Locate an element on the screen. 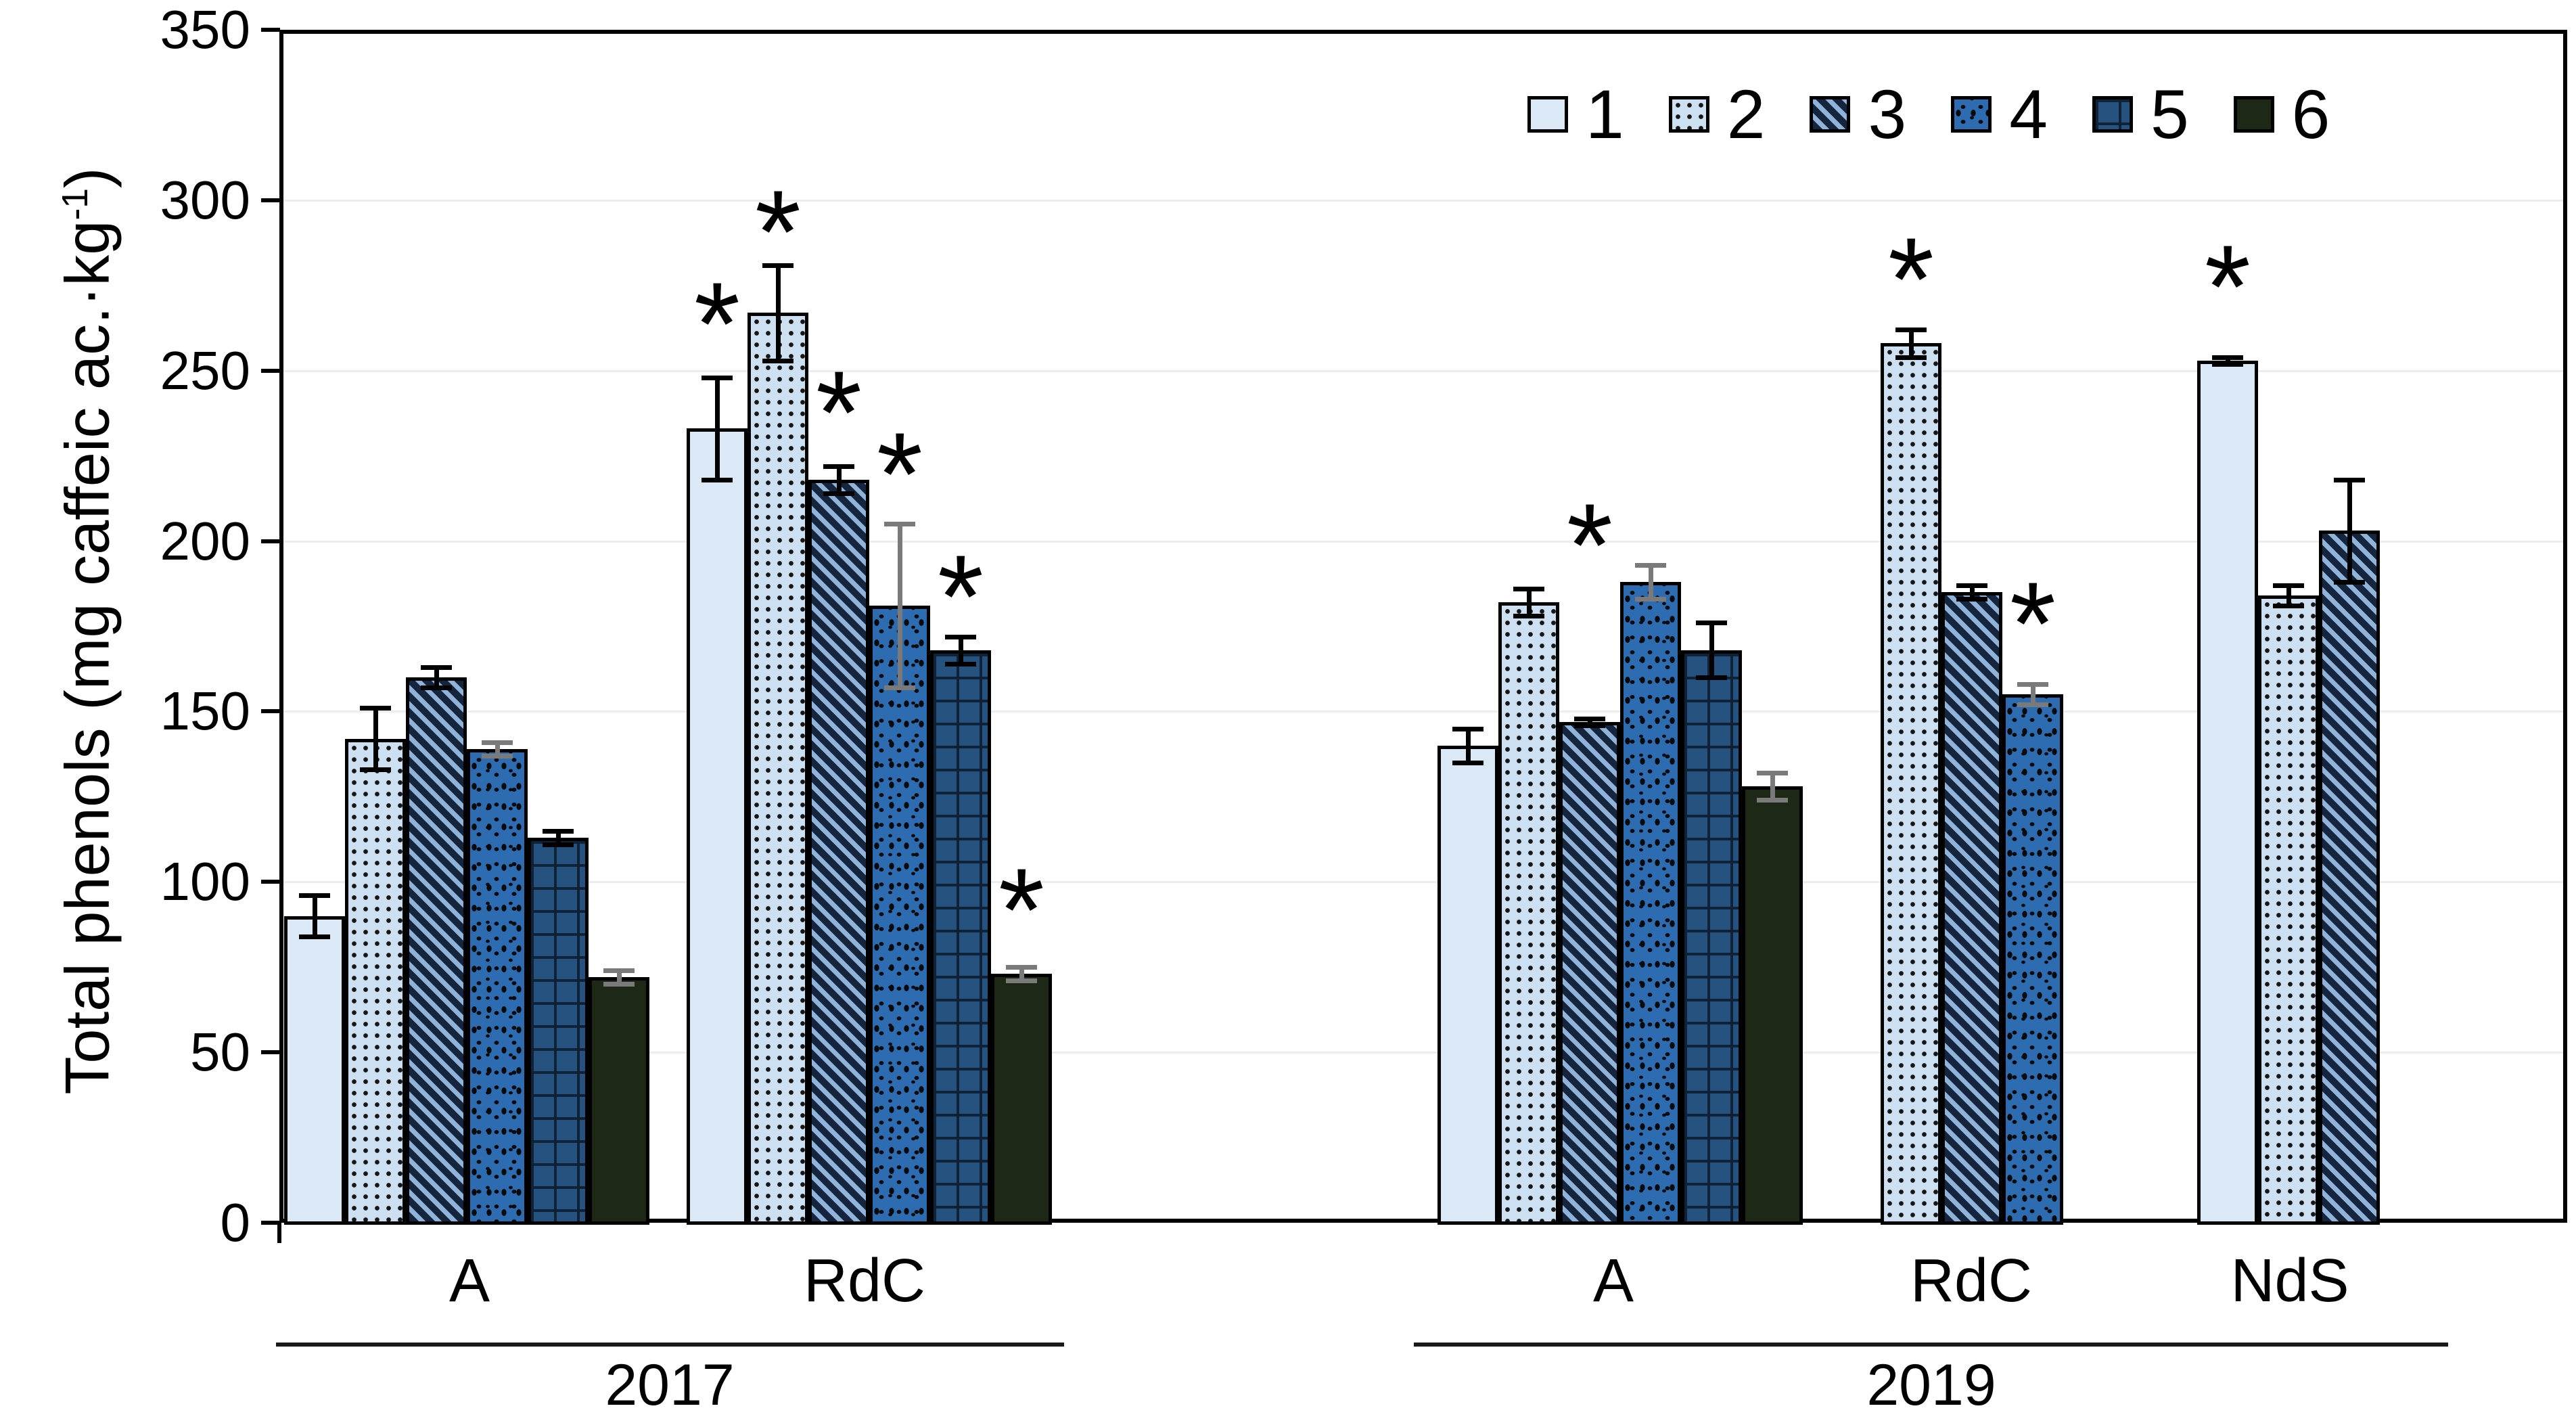 The height and width of the screenshot is (1421, 2576). legend-label: 3 is located at coordinates (1887, 114).